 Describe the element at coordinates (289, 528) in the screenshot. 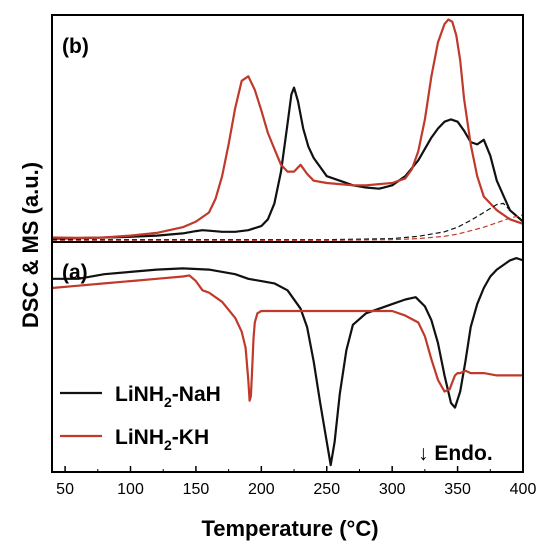

I see `x-axis-label: Temperature (°C)` at that location.